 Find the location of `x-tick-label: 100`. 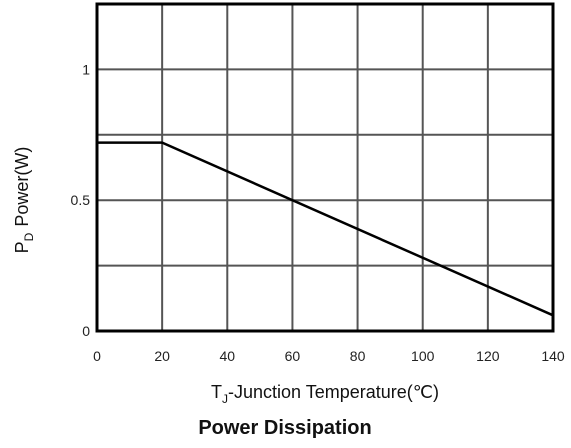

x-tick-label: 100 is located at coordinates (423, 356).